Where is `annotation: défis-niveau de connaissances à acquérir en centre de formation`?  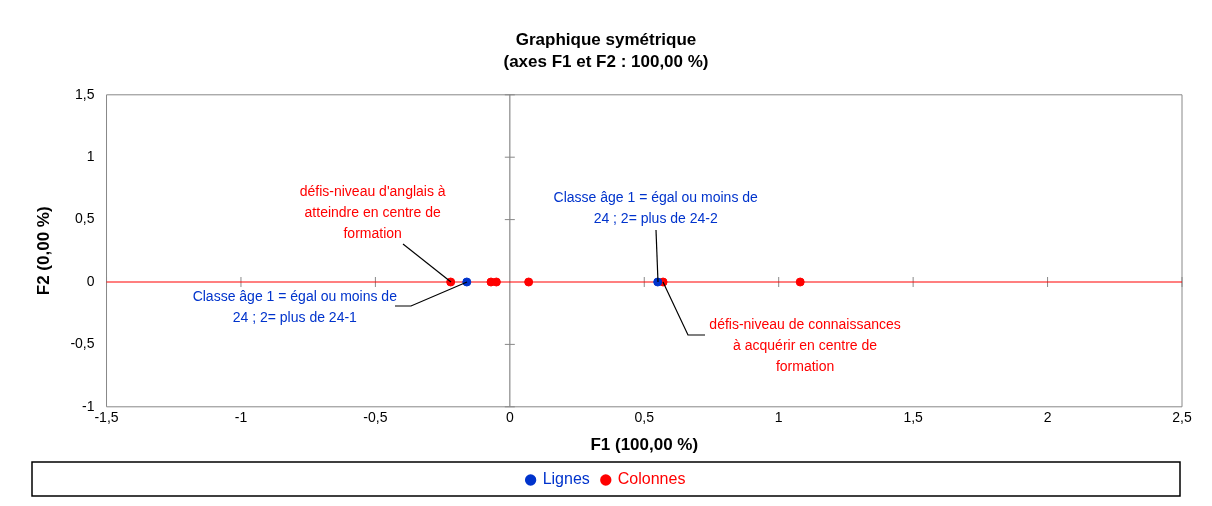
annotation: défis-niveau de connaissances à acquérir en centre de formation is located at coordinates (805, 345).